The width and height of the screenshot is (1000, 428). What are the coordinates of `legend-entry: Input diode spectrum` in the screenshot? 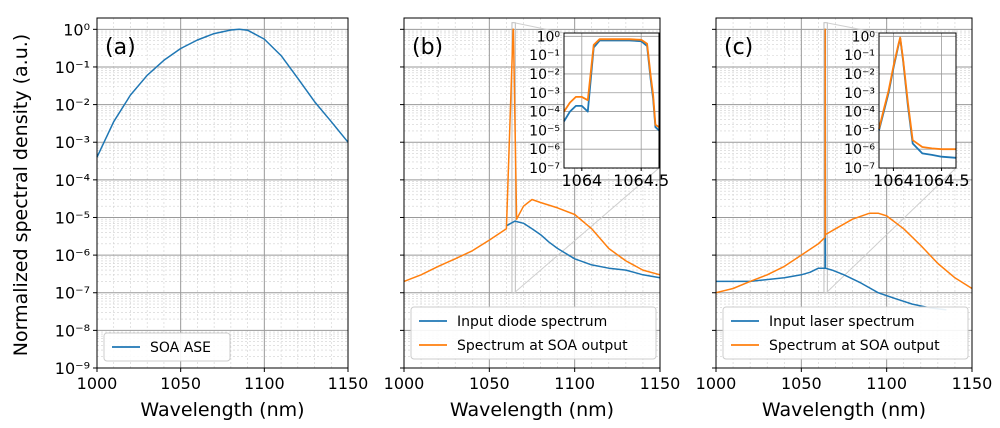 It's located at (532, 322).